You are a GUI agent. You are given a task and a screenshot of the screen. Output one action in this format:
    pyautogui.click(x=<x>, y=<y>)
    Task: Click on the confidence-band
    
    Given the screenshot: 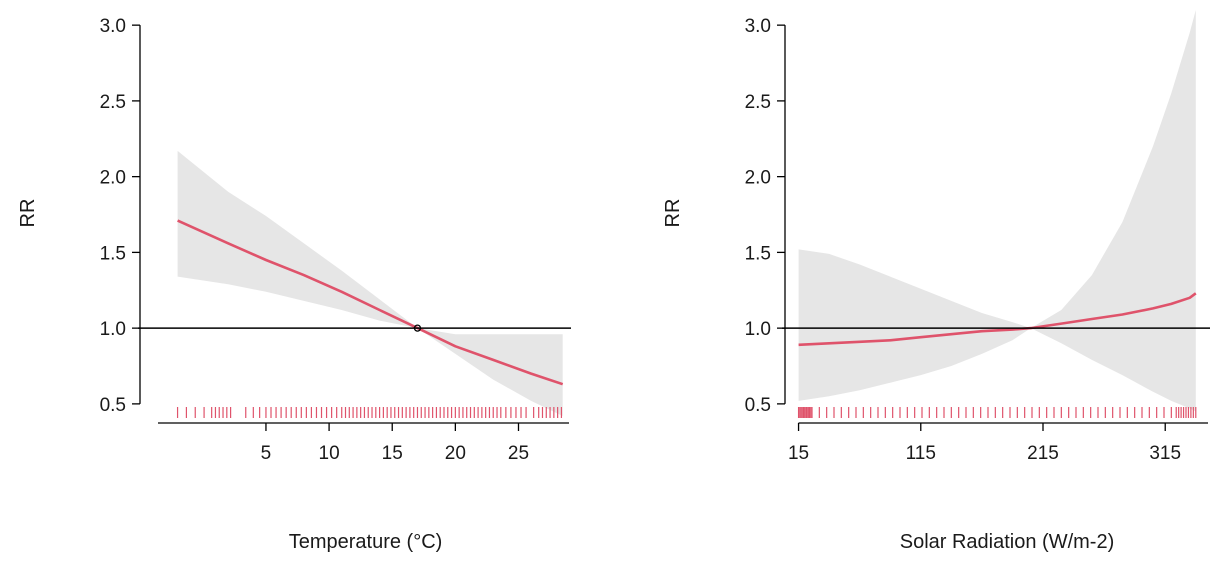 What is the action you would take?
    pyautogui.click(x=370, y=283)
    